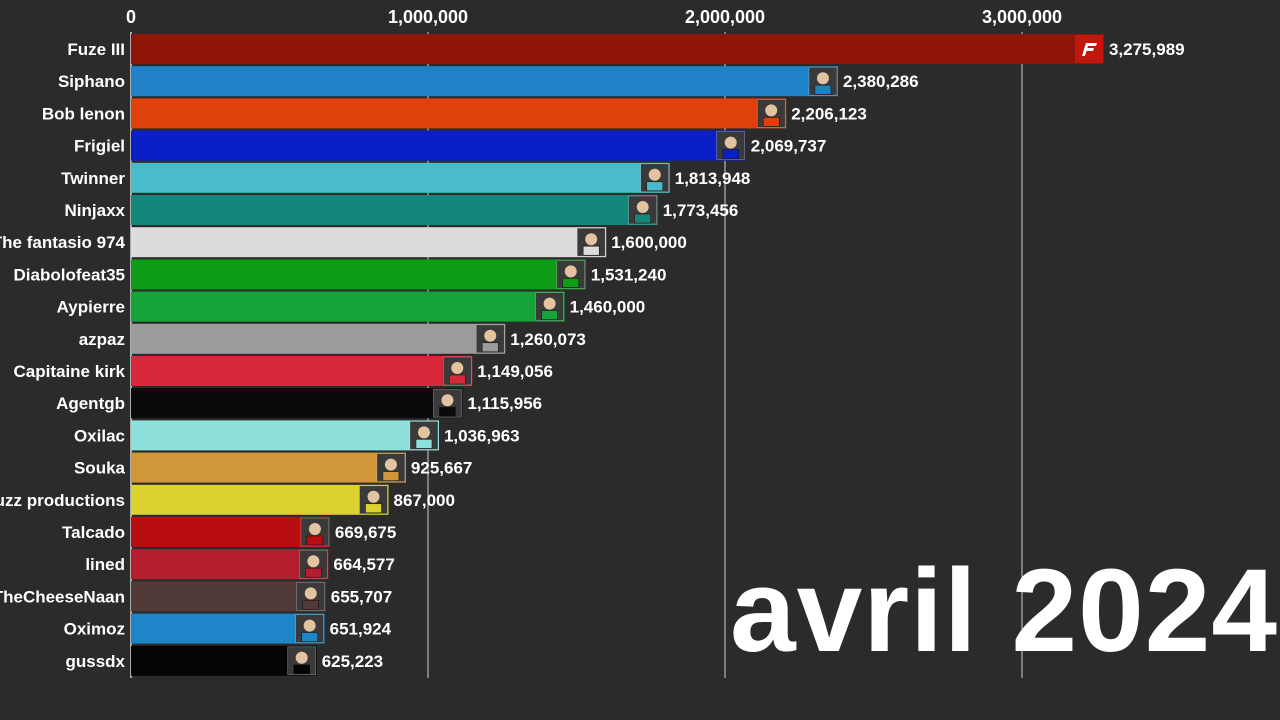 This screenshot has width=1280, height=720. I want to click on bar-row: Twinner 1,813,948, so click(406, 177).